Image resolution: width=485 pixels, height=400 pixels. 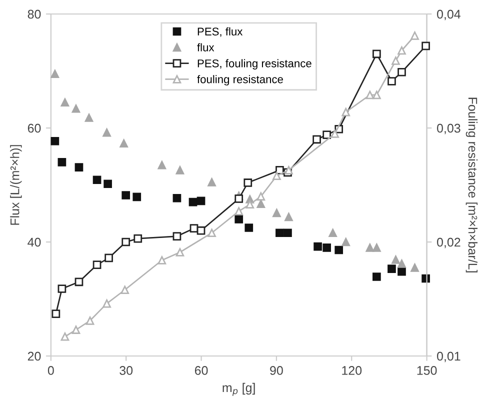 I want to click on x-tick-label: 0, so click(x=51, y=370).